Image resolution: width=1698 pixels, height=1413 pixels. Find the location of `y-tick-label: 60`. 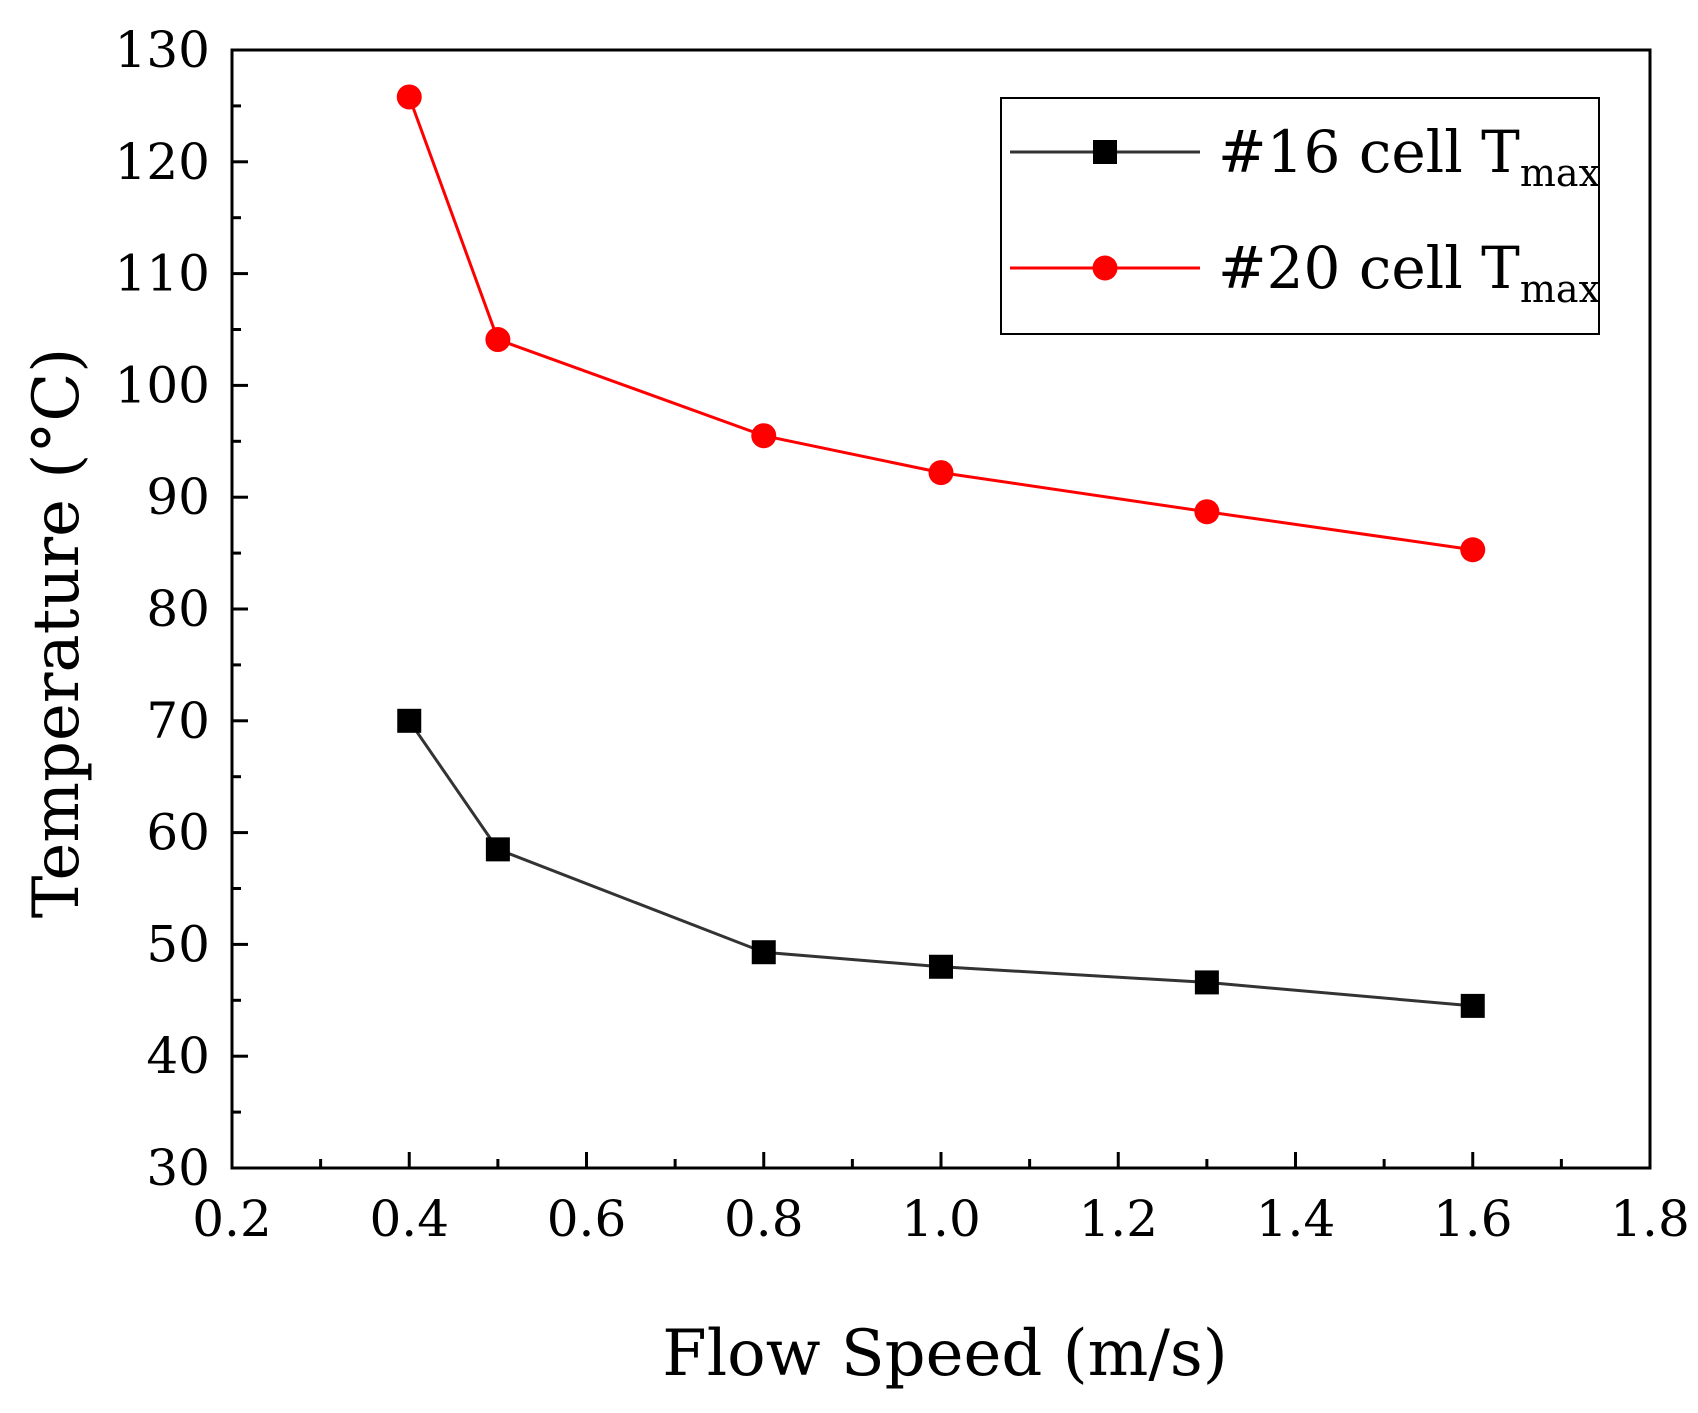

y-tick-label: 60 is located at coordinates (178, 833).